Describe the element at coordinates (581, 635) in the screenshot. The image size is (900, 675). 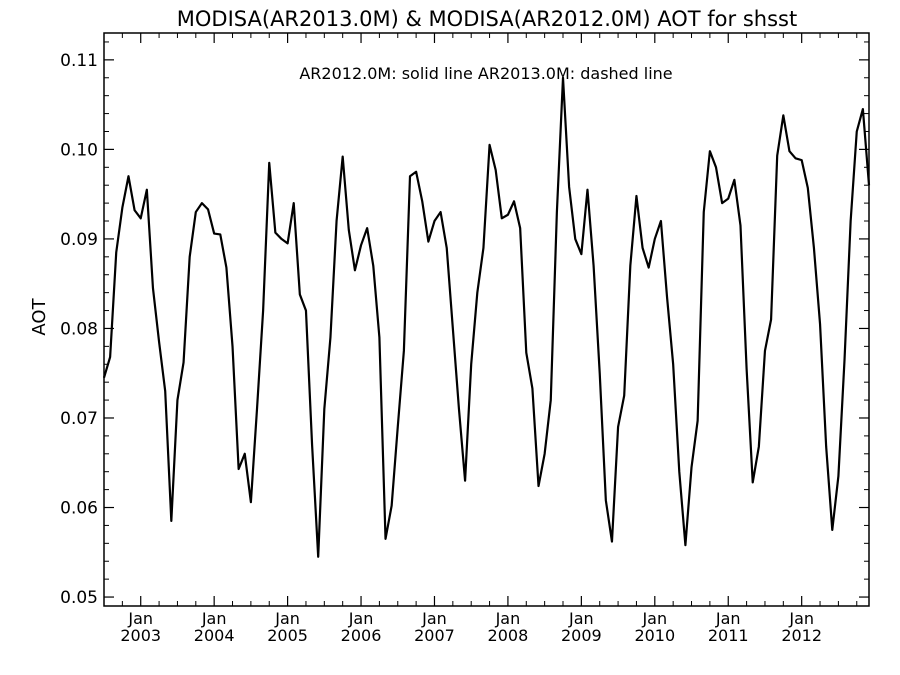
I see `x-tick-label-year: 2009` at that location.